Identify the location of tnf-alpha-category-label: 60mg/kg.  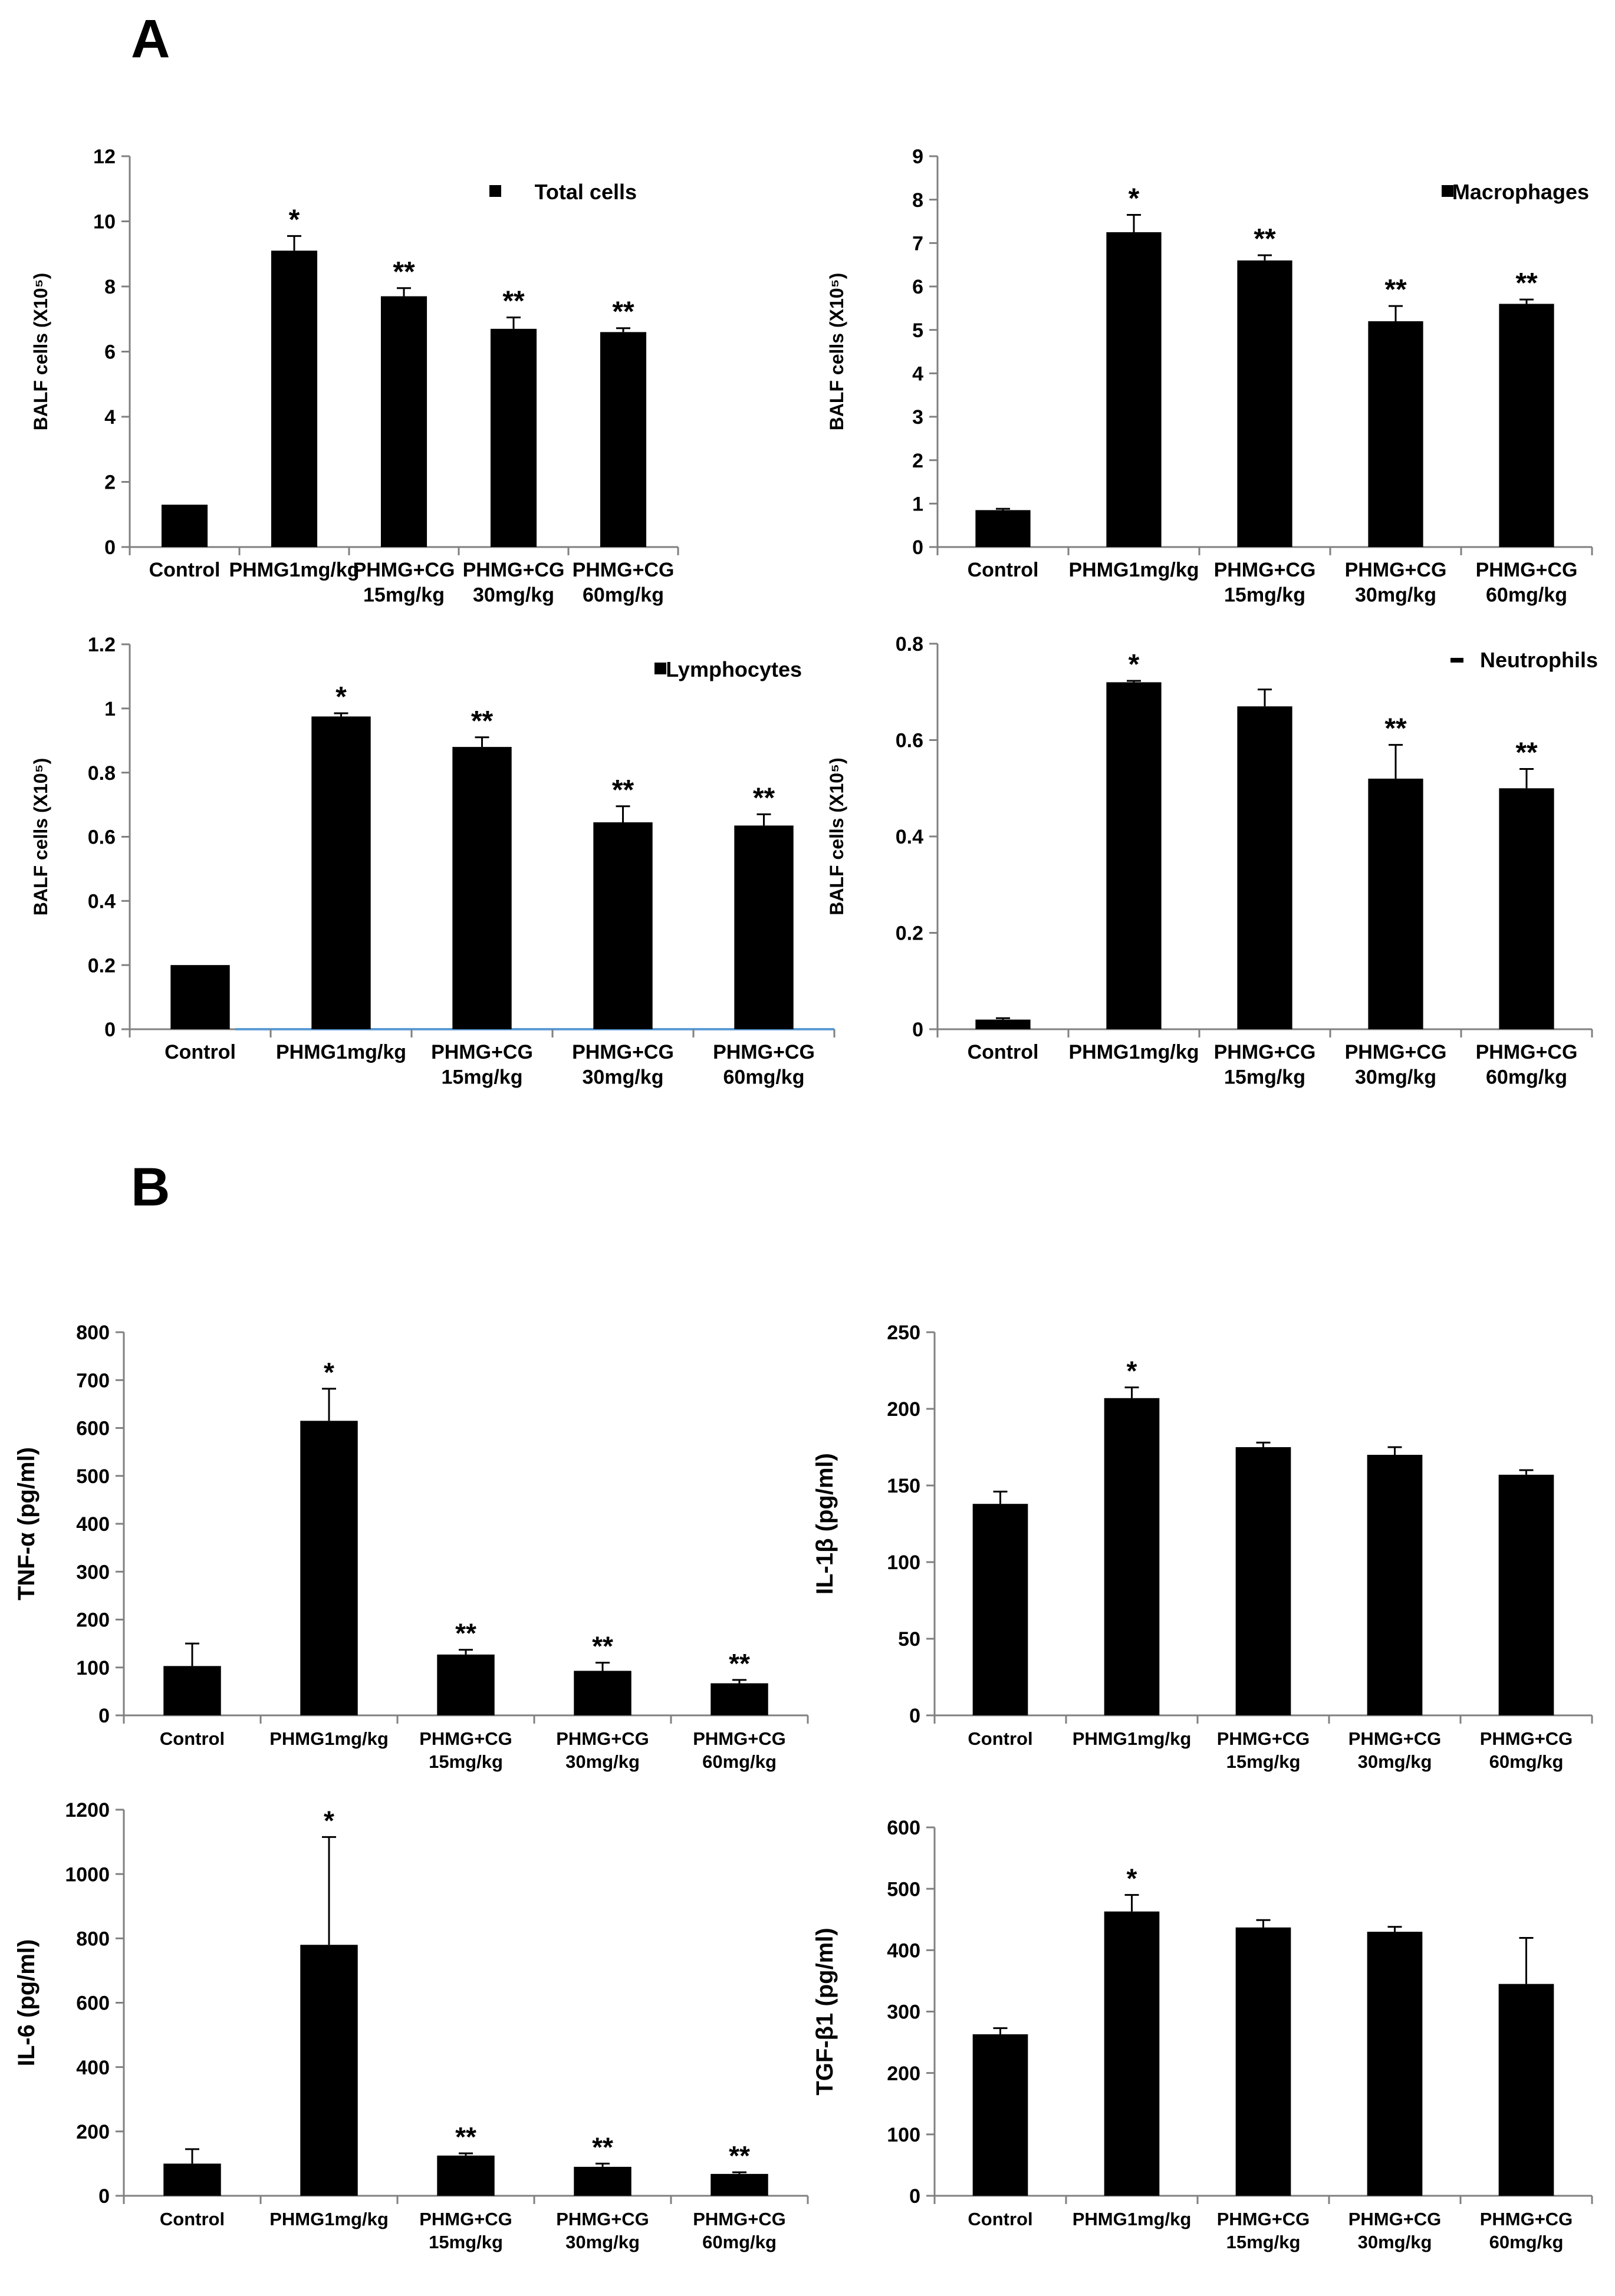
(739, 1761).